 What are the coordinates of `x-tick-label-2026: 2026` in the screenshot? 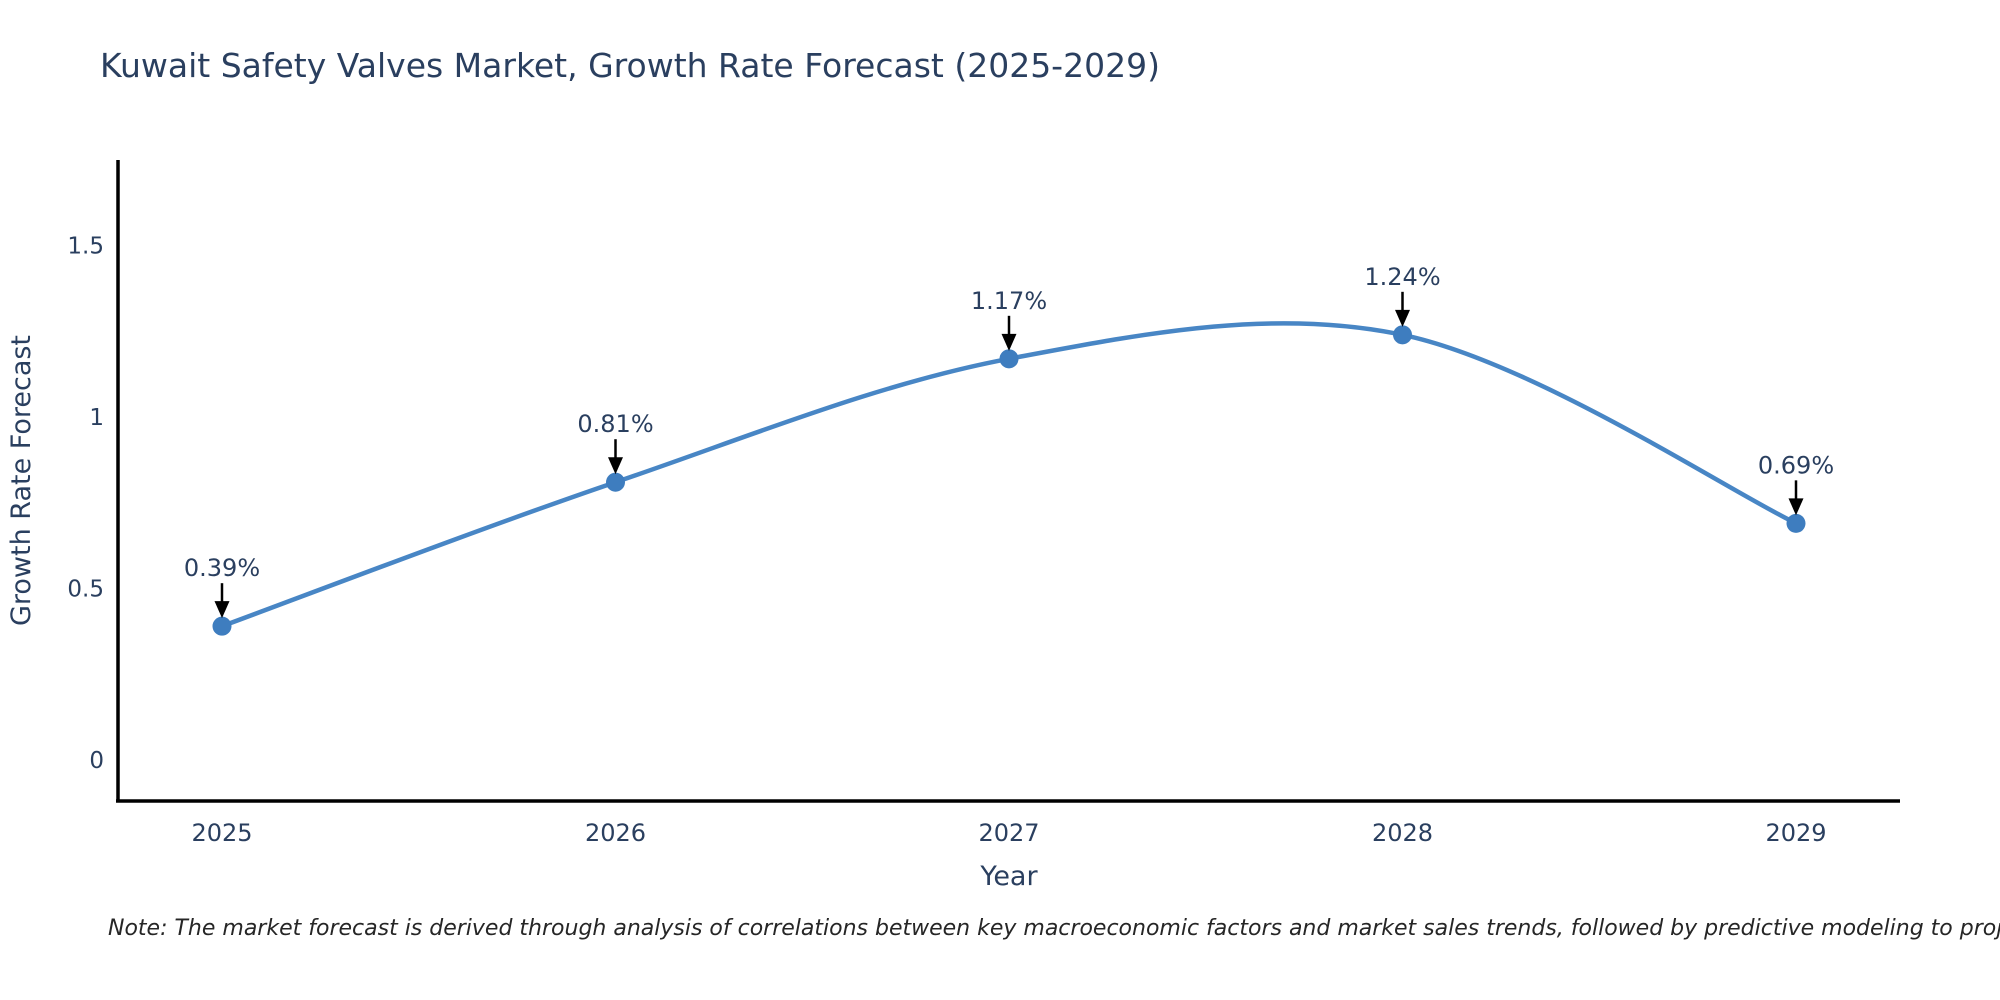 It's located at (615, 833).